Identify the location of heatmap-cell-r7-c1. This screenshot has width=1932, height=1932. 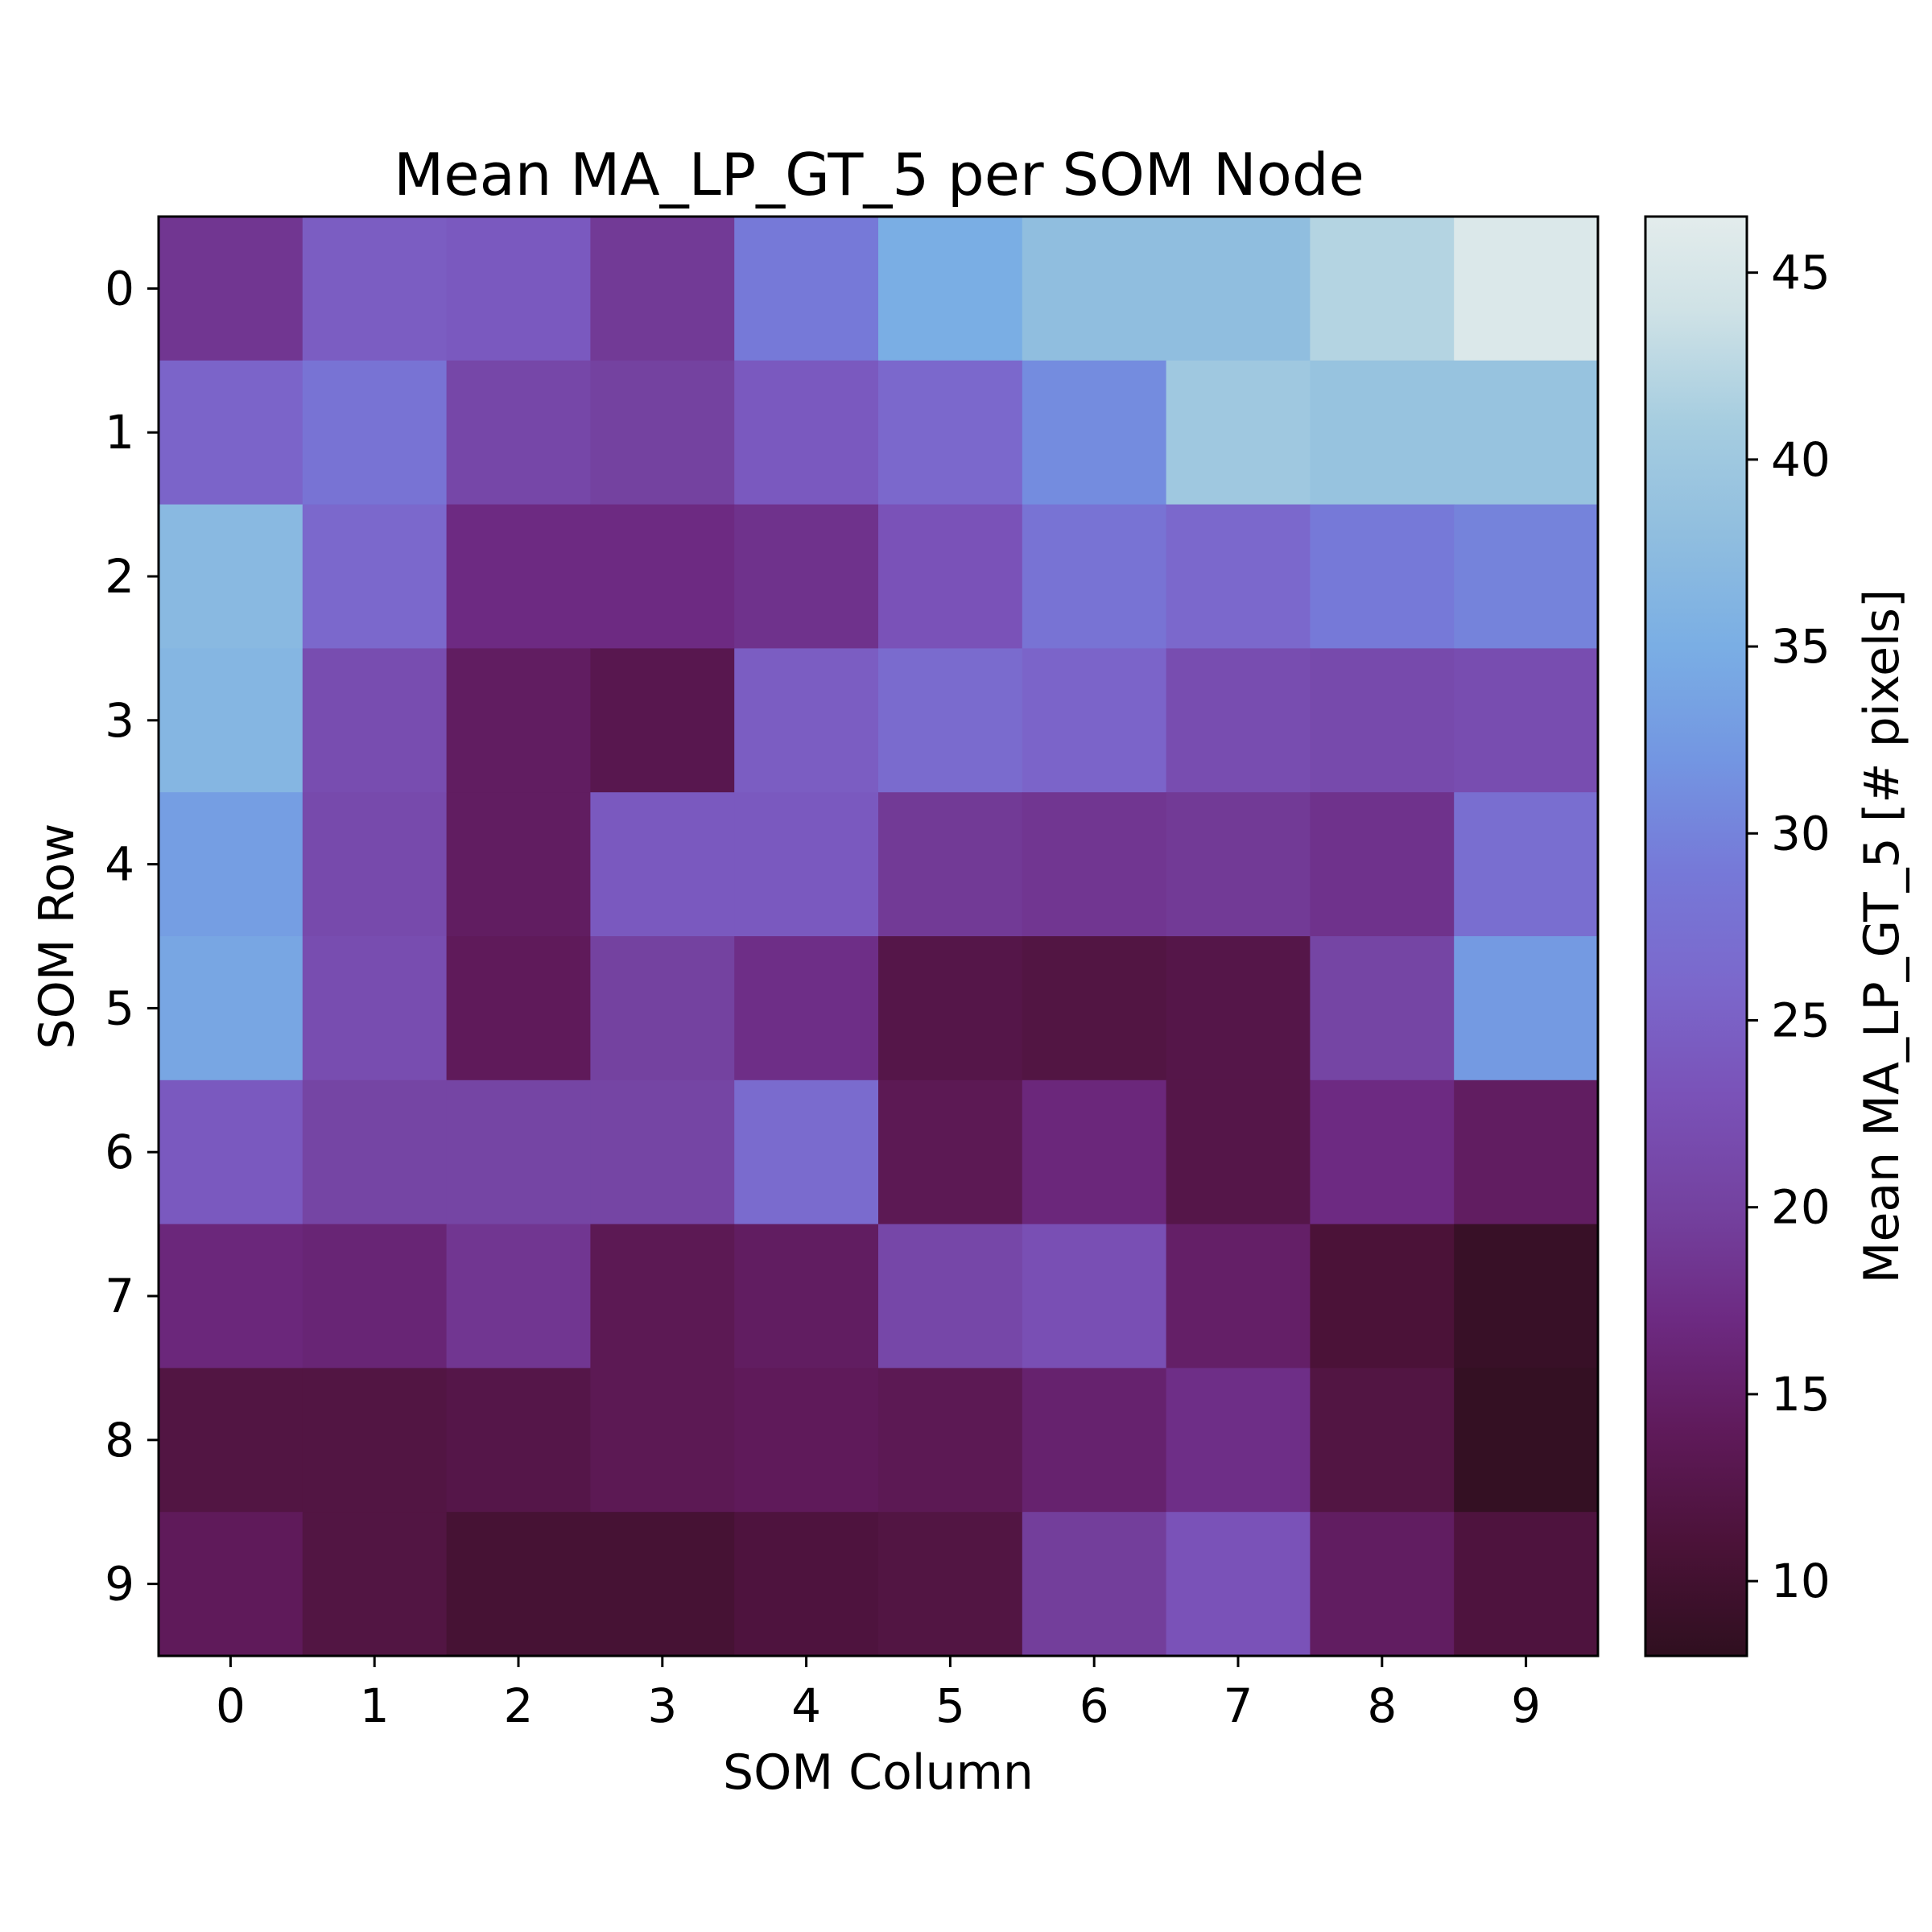
(375, 1296).